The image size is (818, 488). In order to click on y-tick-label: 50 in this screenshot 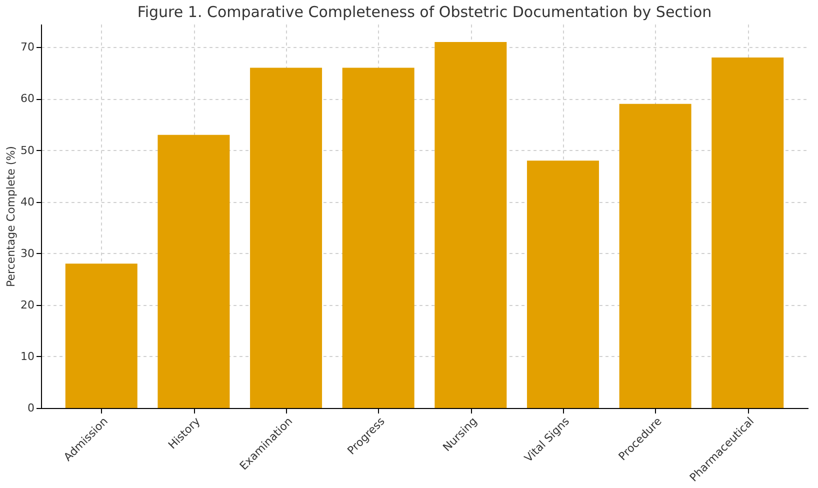, I will do `click(27, 150)`.